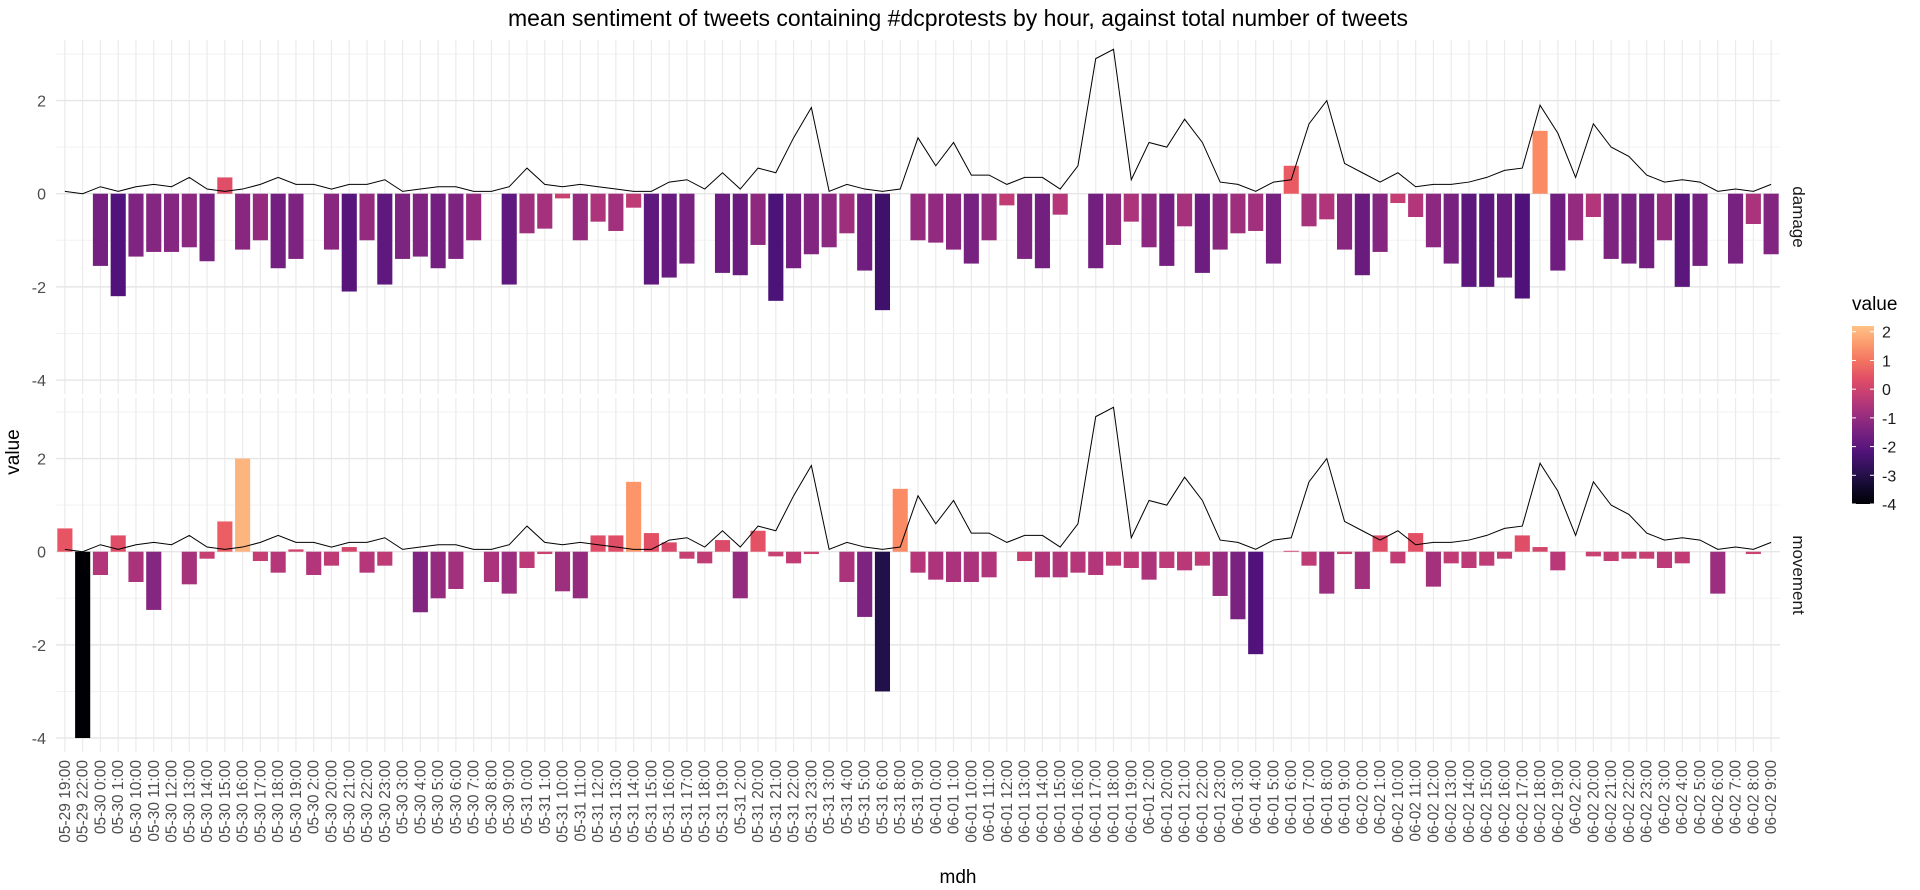 This screenshot has height=890, width=1920. What do you see at coordinates (1042, 801) in the screenshot?
I see `x-tick-label: 06-01 14:00` at bounding box center [1042, 801].